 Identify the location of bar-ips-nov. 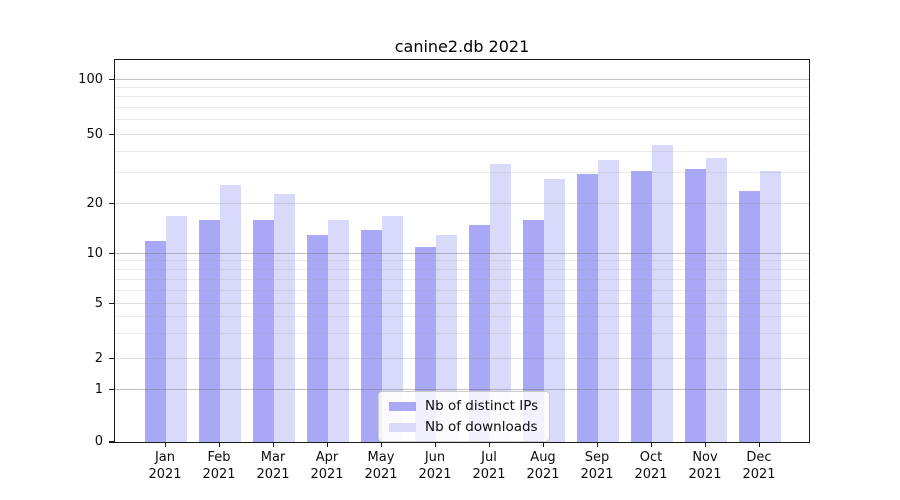
(695, 305).